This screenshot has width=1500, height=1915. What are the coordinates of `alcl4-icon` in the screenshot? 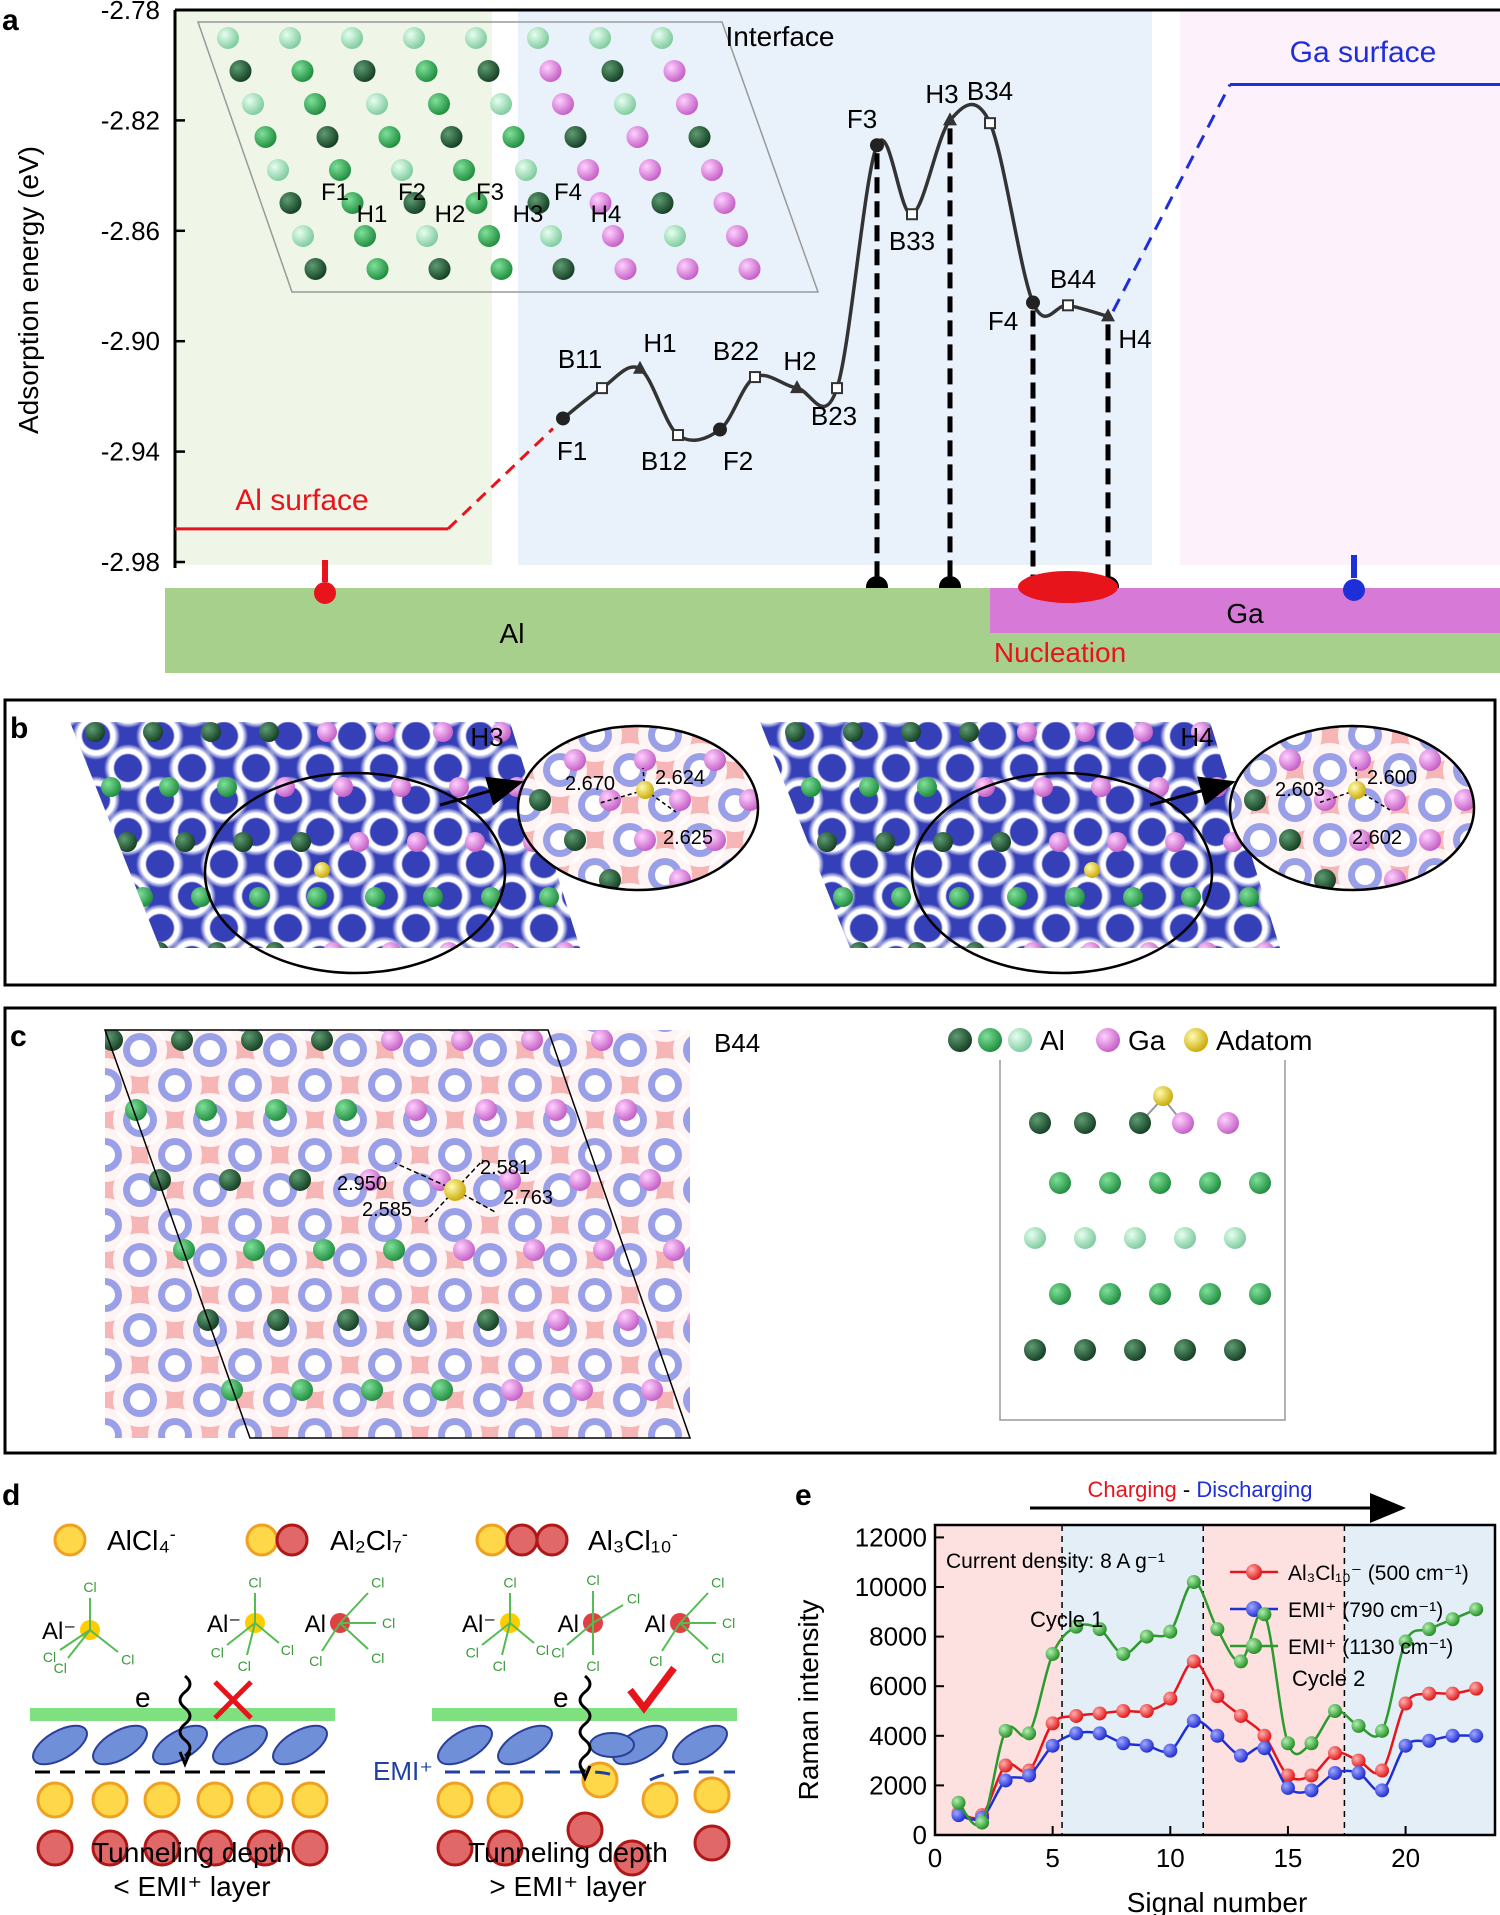 It's located at (70, 1540).